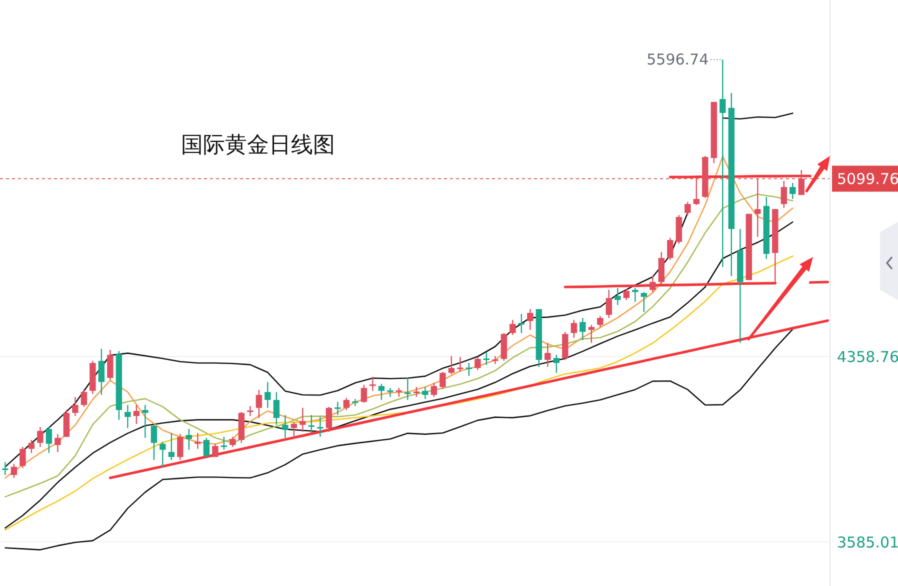 The width and height of the screenshot is (898, 586). Describe the element at coordinates (867, 179) in the screenshot. I see `ref-line-label: 5099.76` at that location.